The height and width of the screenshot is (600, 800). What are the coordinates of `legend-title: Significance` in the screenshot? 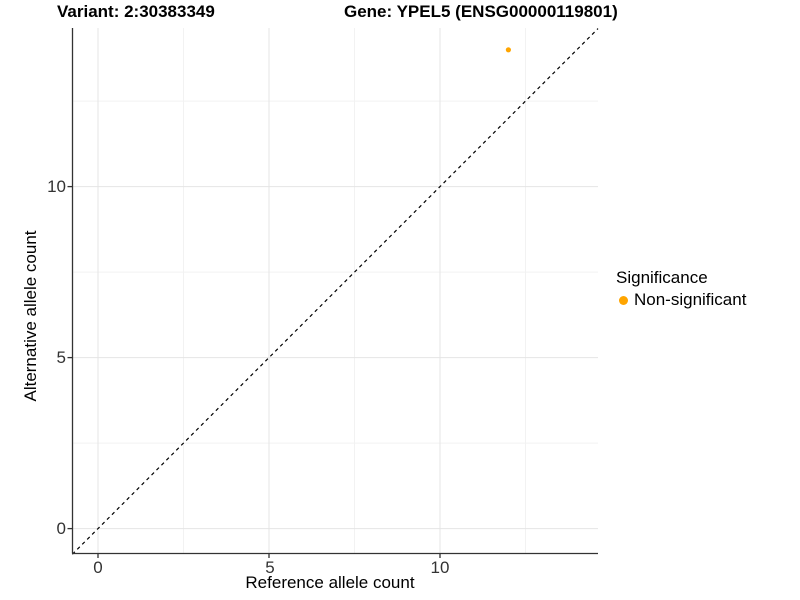 It's located at (662, 277).